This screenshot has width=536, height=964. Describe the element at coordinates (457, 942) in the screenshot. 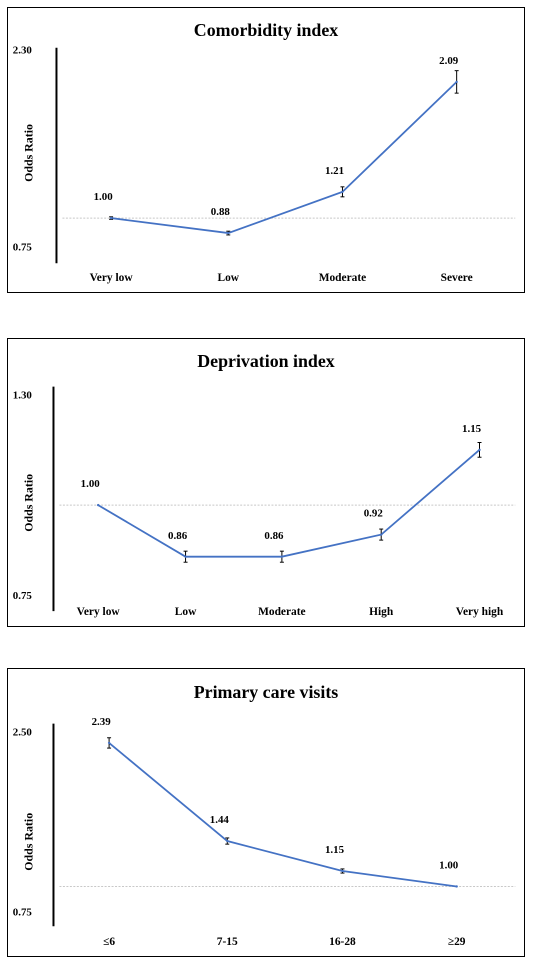

I see `category-label: ≥29` at that location.